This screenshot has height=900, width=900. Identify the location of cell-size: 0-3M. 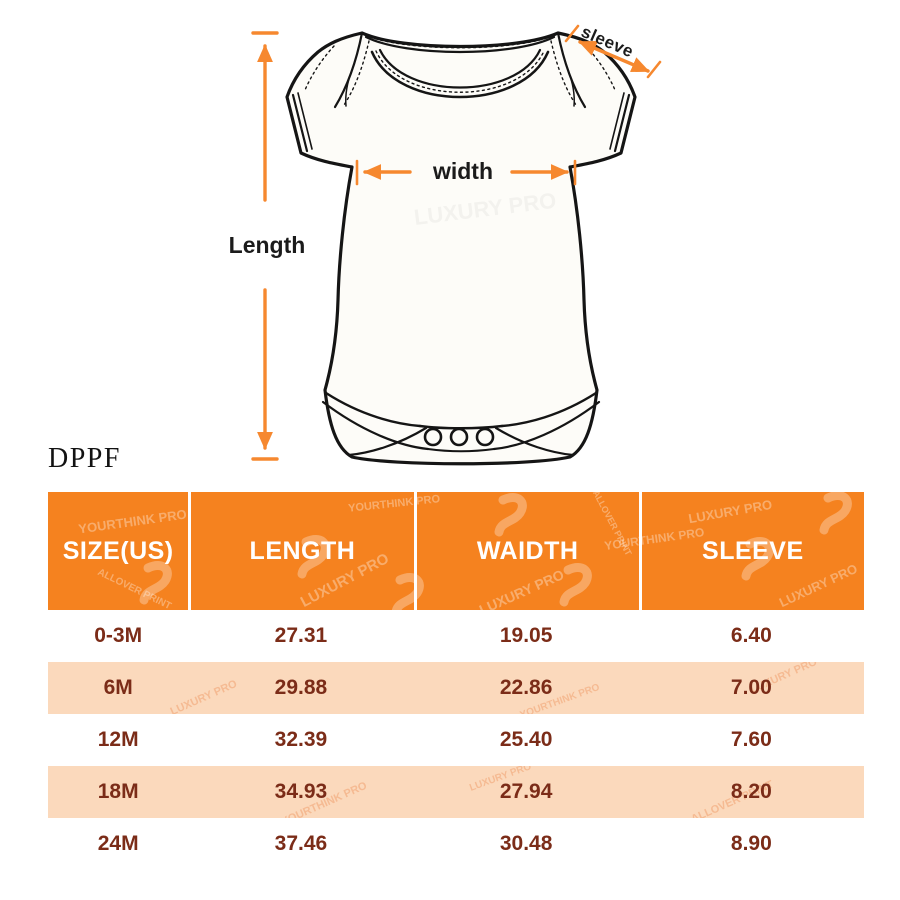
(118, 635).